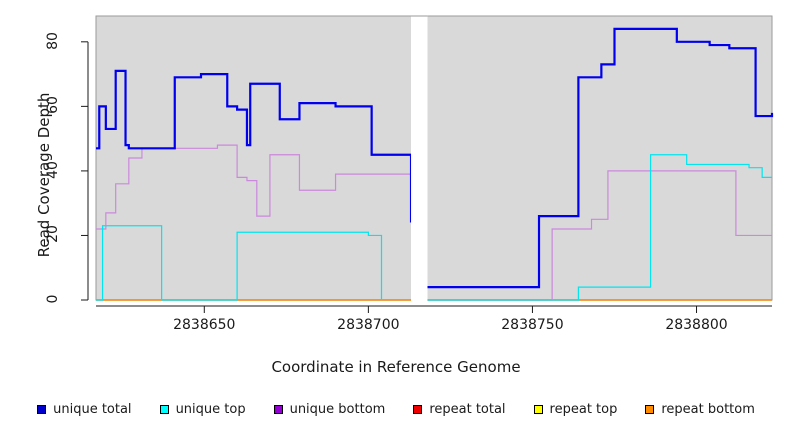 Image resolution: width=792 pixels, height=432 pixels. What do you see at coordinates (396, 367) in the screenshot?
I see `x-axis-title: Coordinate in Reference Genome` at bounding box center [396, 367].